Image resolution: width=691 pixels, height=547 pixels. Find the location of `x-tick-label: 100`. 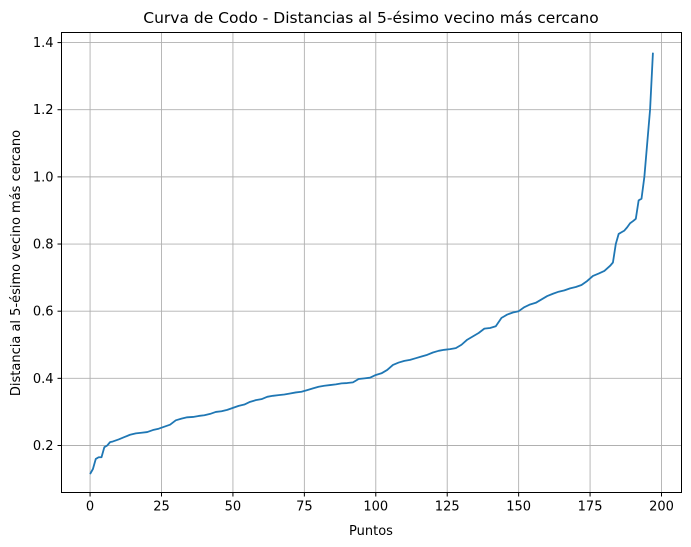

x-tick-label: 100 is located at coordinates (375, 507).